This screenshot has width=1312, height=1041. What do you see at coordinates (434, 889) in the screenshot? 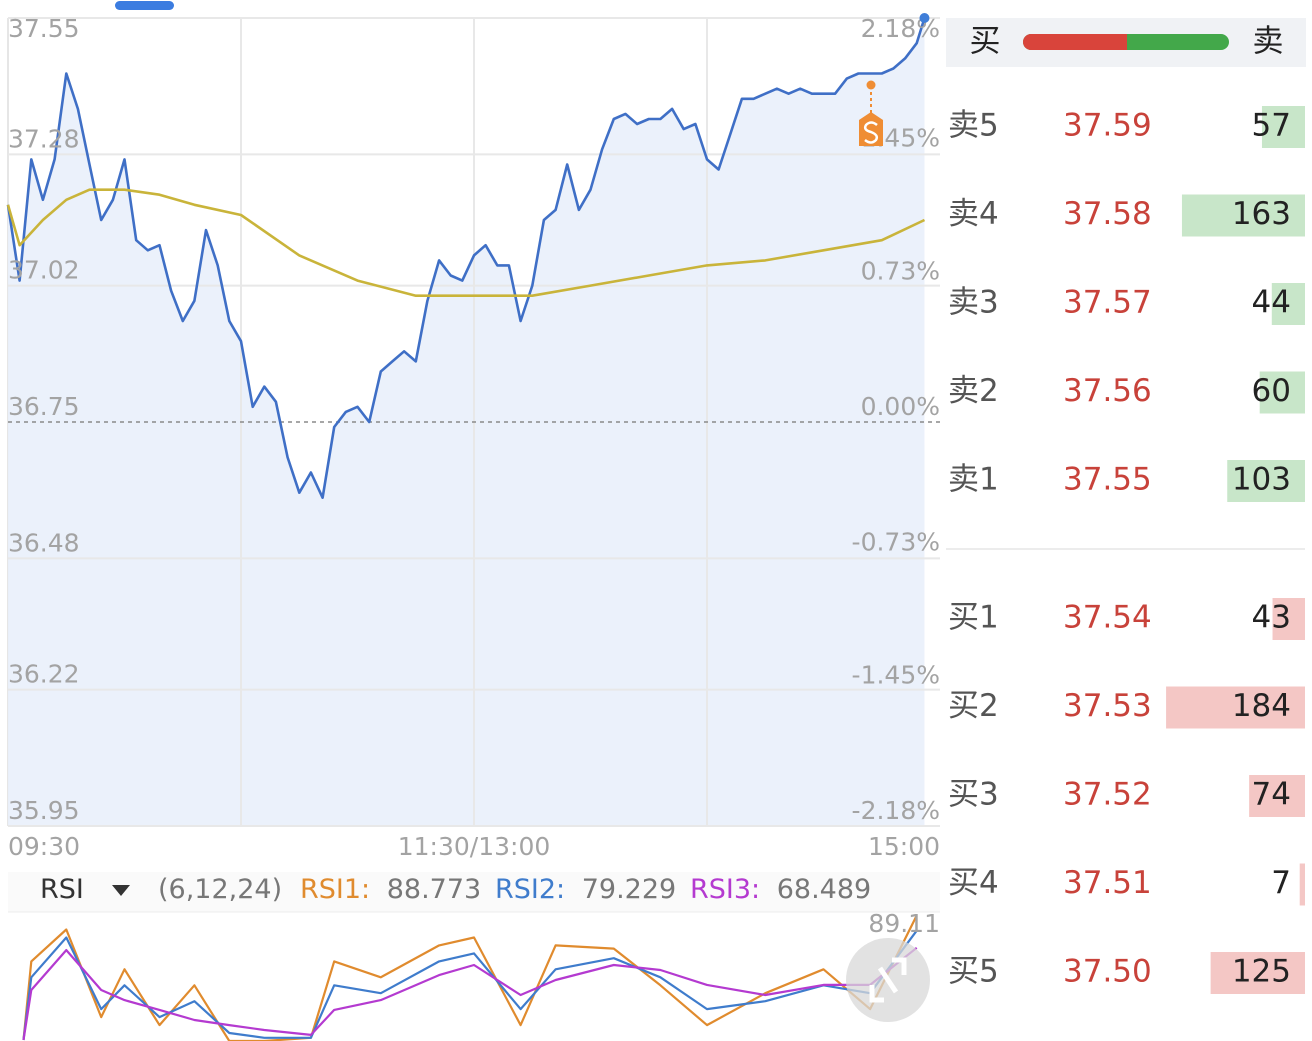
I see `legend-value: 88.773` at bounding box center [434, 889].